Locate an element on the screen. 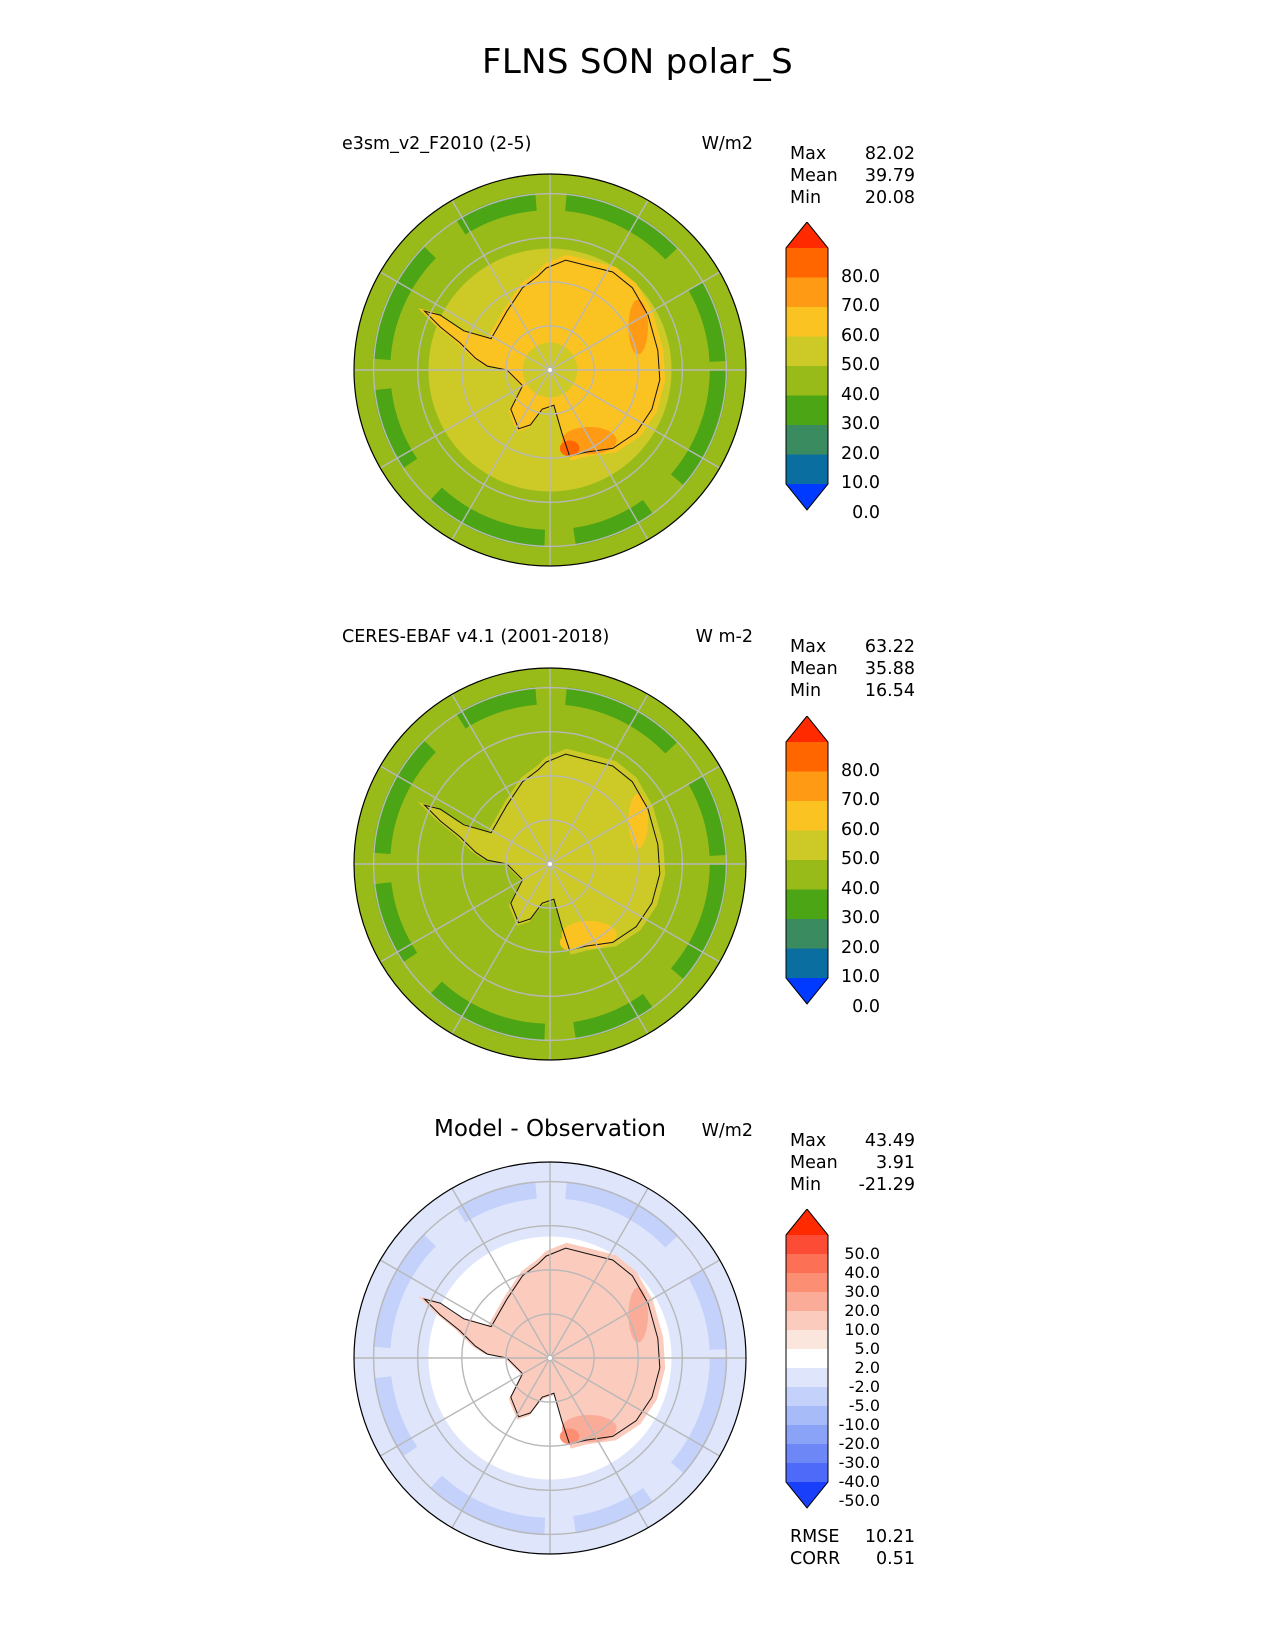  stat-max-value: 63.22 is located at coordinates (889, 647).